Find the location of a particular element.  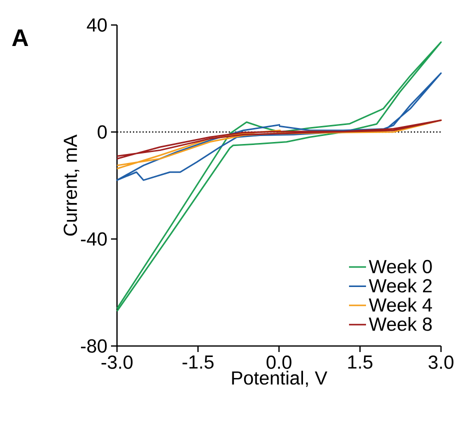

text: A is located at coordinates (20, 38).